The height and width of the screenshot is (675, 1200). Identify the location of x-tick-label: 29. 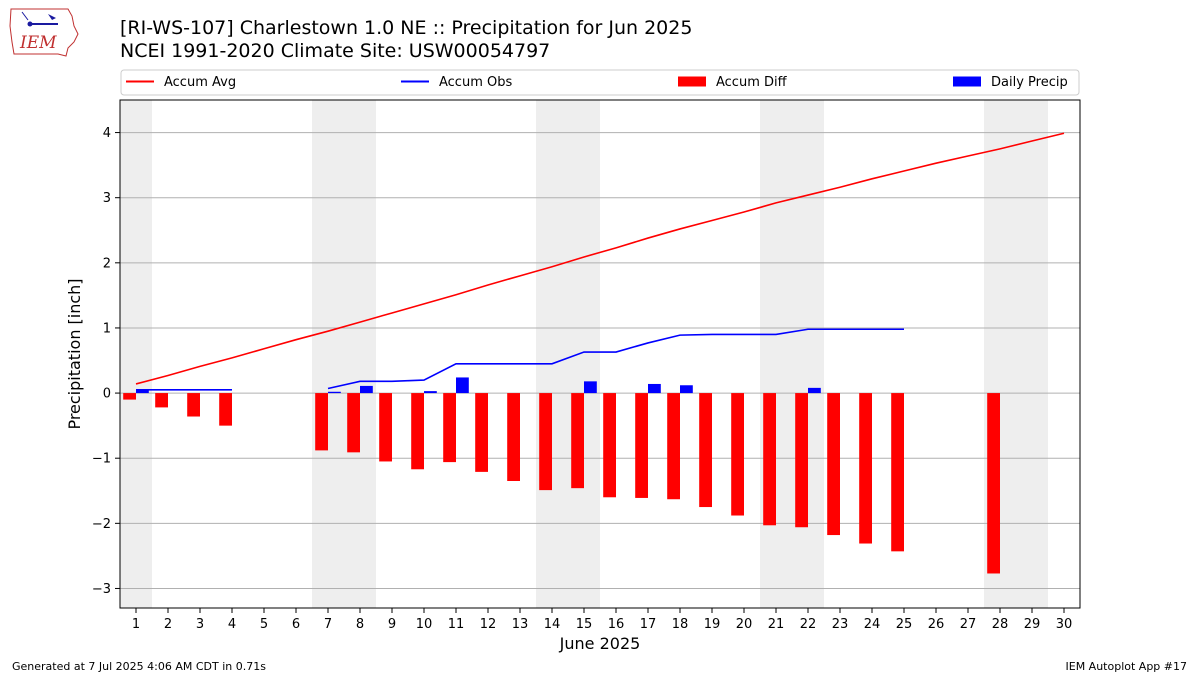
(1032, 624).